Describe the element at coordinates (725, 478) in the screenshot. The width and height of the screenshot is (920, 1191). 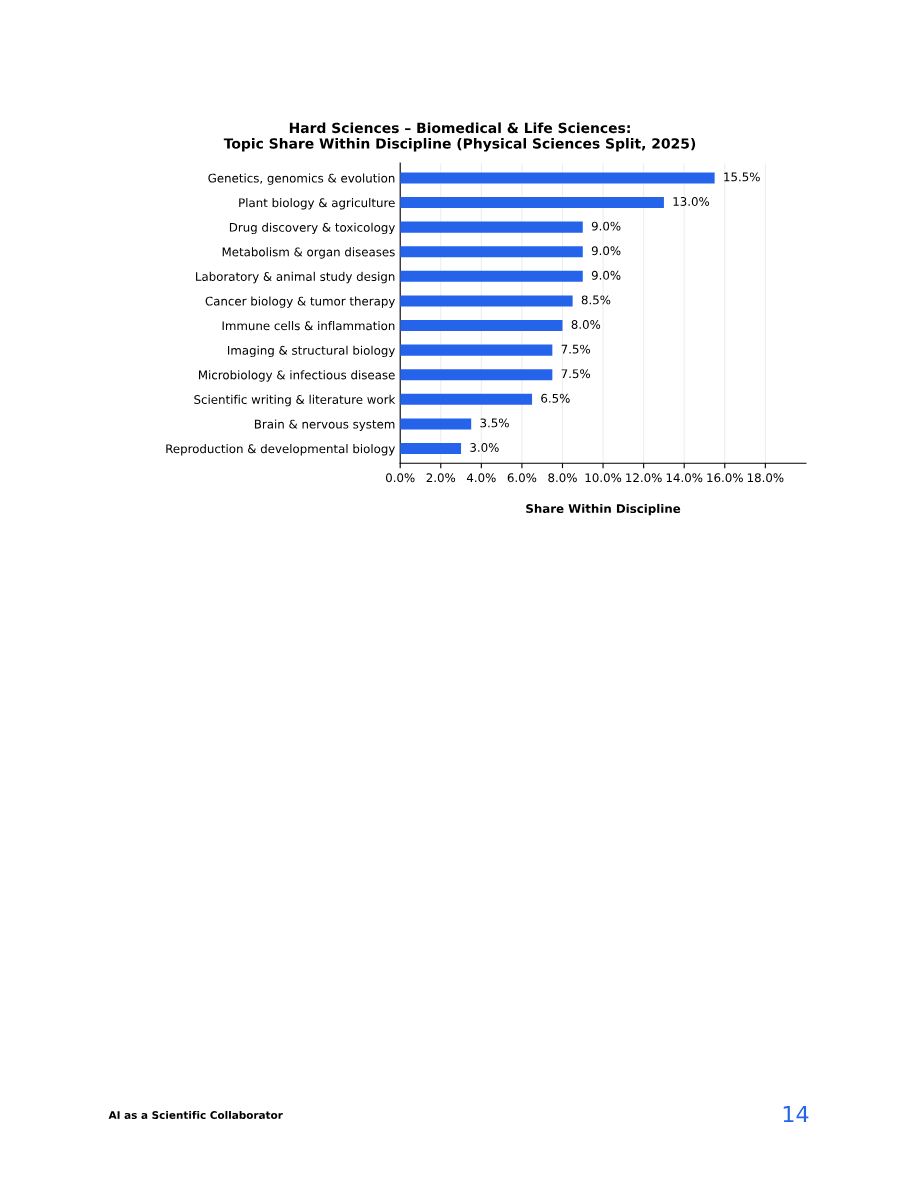
I see `x-tick-label: 16.0%` at that location.